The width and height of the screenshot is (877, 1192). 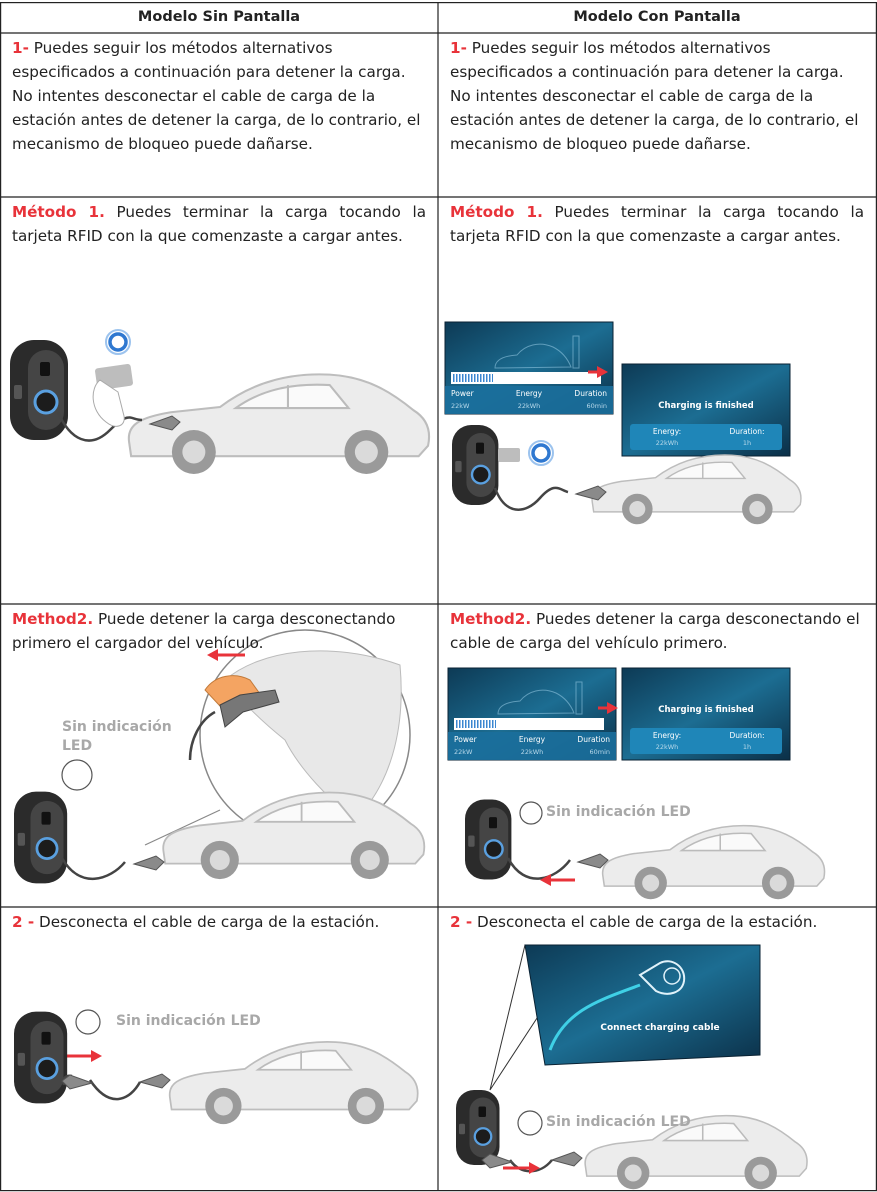 What do you see at coordinates (249, 708) in the screenshot?
I see `plug-detail` at bounding box center [249, 708].